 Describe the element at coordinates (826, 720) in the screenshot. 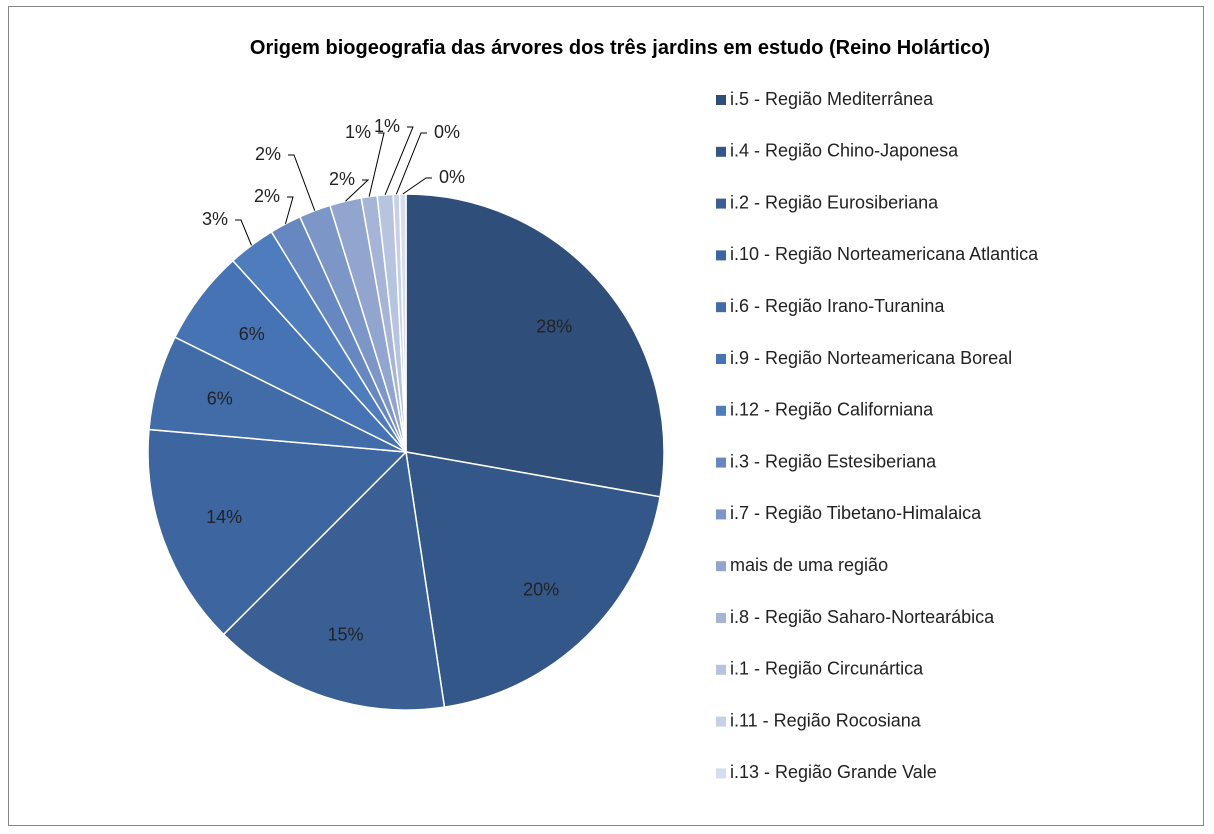

I see `legend-label: i.11 - Região Rocosiana` at that location.